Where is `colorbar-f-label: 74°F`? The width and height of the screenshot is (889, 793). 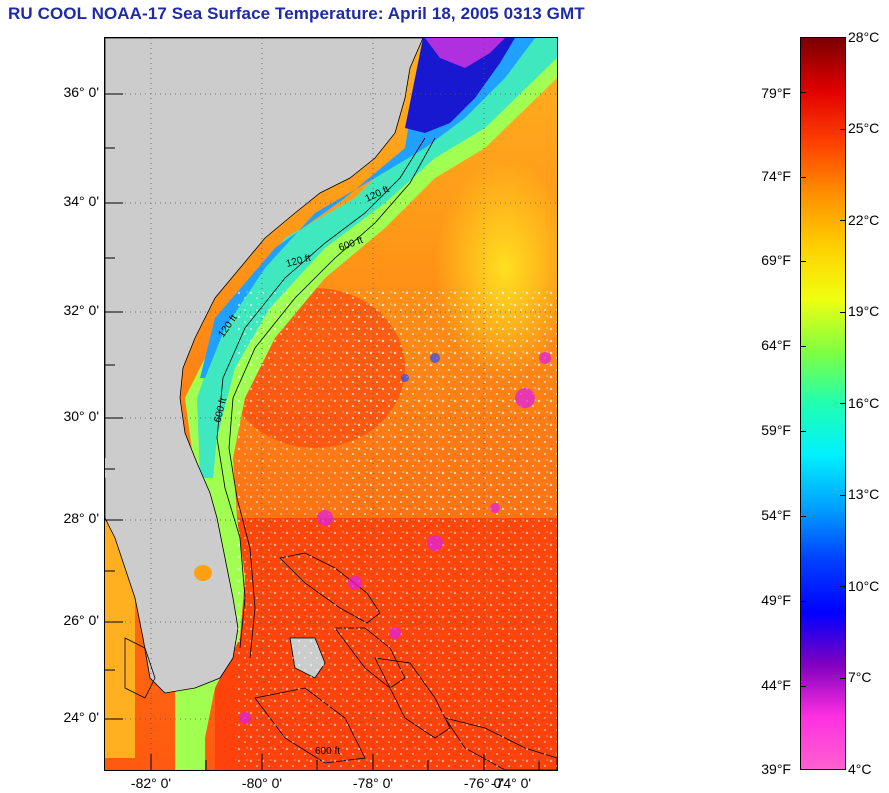
colorbar-f-label: 74°F is located at coordinates (776, 176).